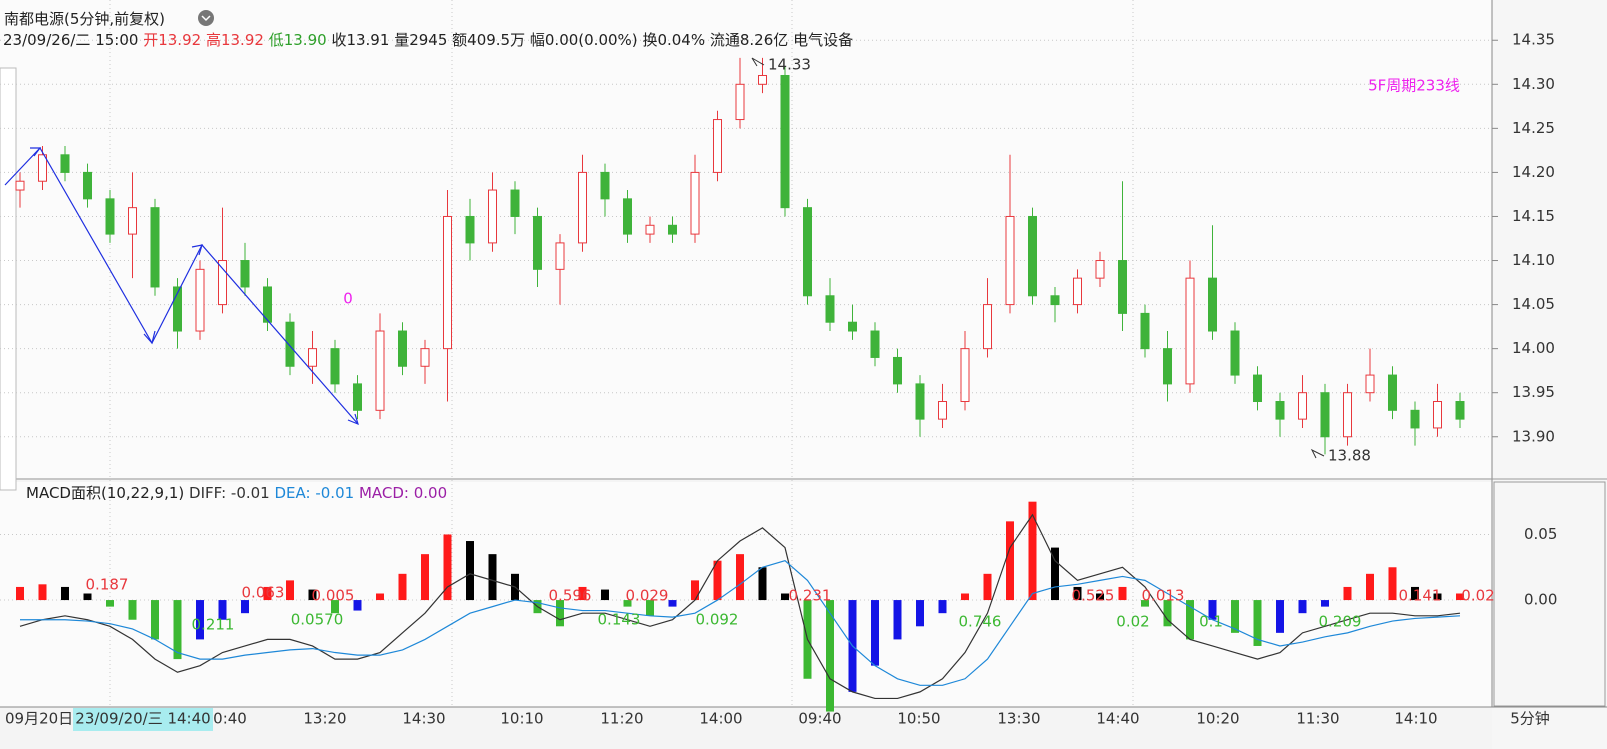 This screenshot has height=749, width=1607. I want to click on macd-area-label: 0.0570, so click(317, 620).